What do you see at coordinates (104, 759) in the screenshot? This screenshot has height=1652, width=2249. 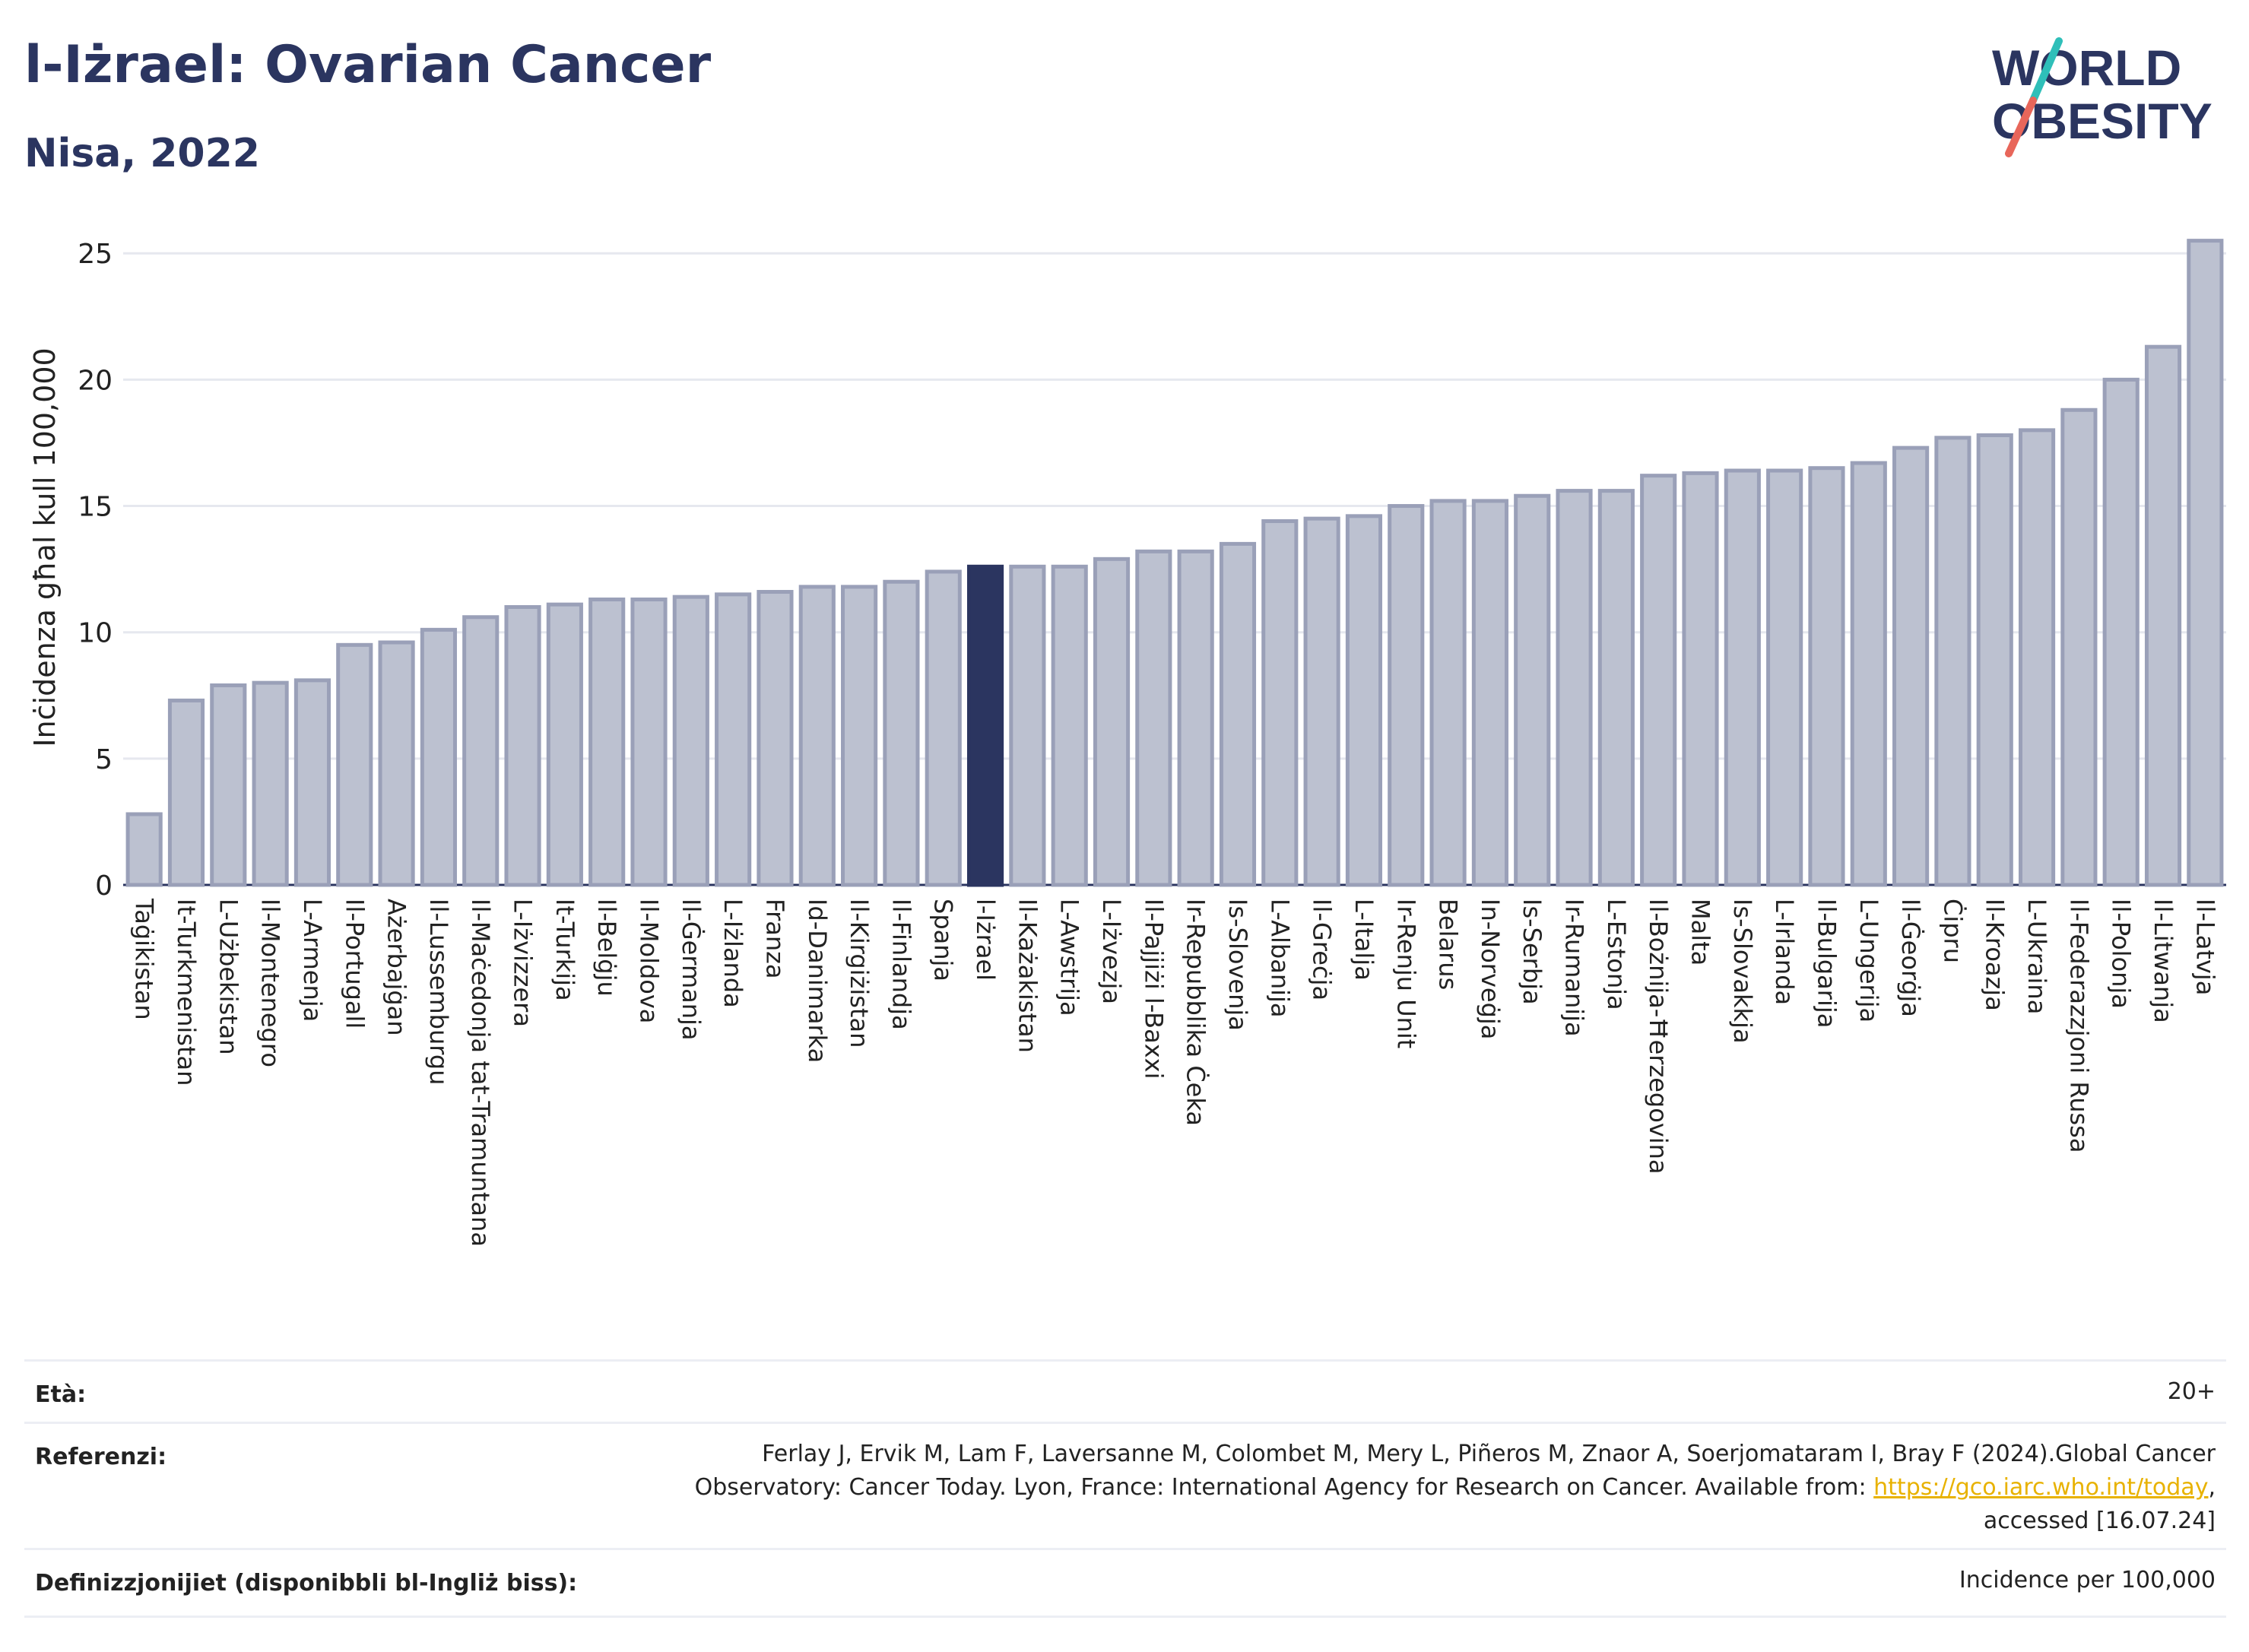 I see `y-tick-label: 5` at bounding box center [104, 759].